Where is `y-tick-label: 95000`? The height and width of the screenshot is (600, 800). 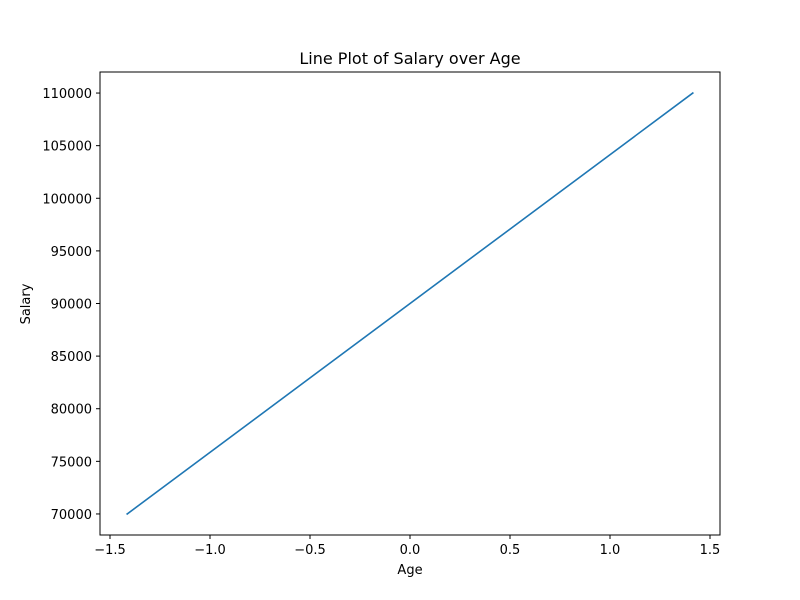 y-tick-label: 95000 is located at coordinates (71, 252).